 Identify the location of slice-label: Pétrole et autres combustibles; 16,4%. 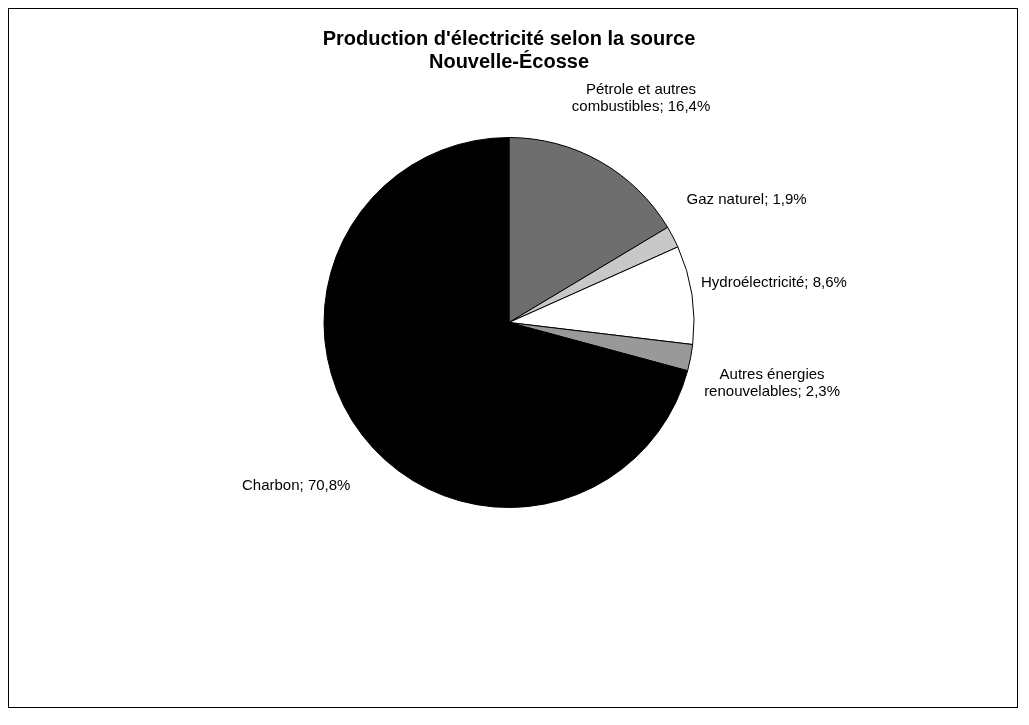
(641, 97).